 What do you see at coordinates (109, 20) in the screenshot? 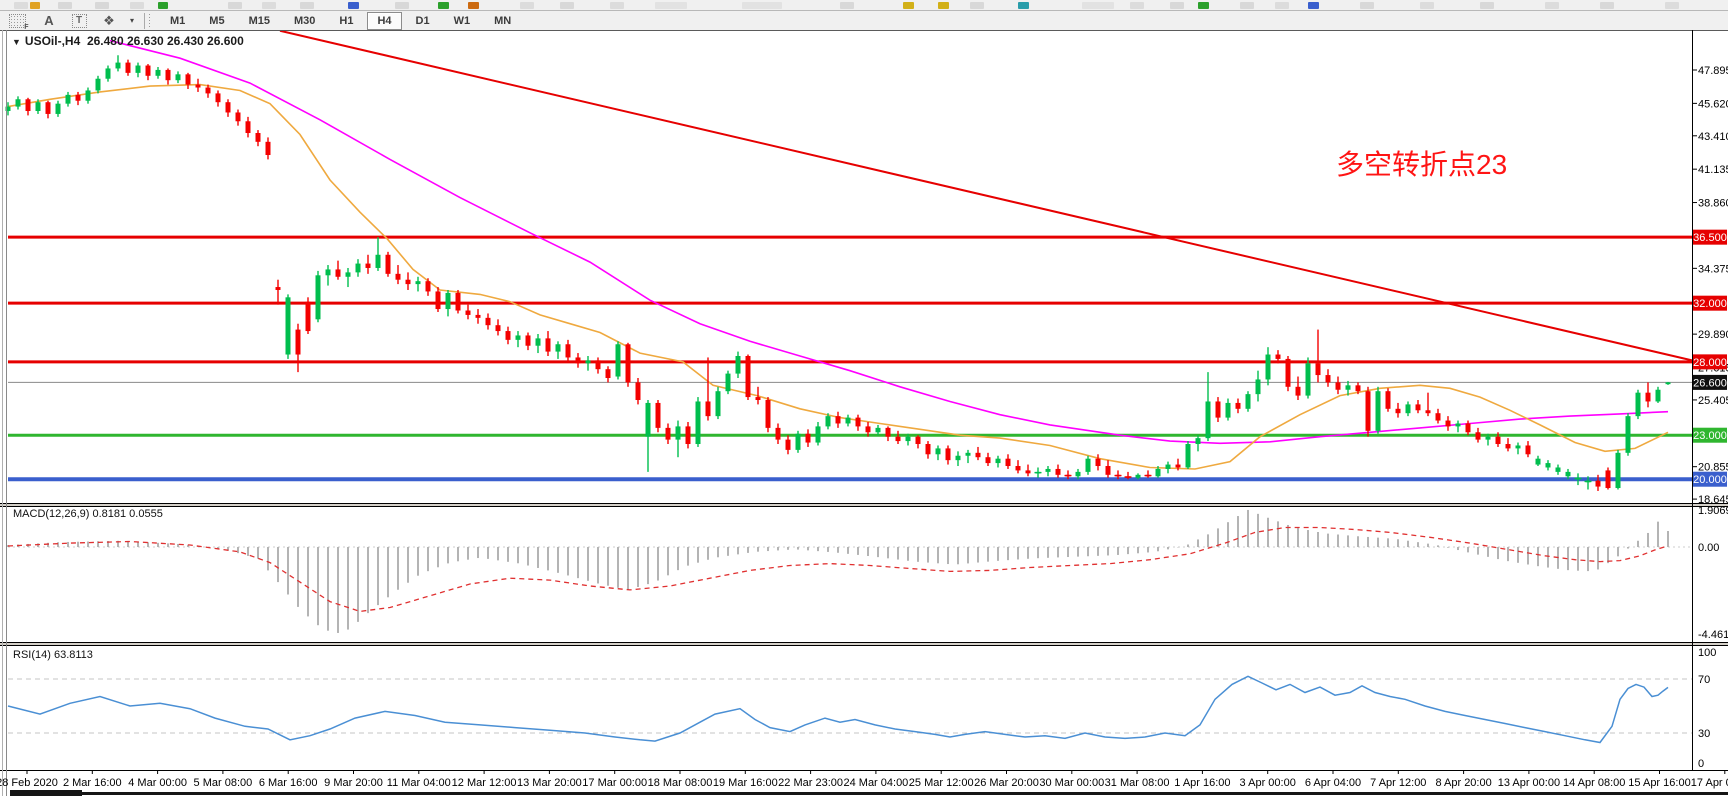
I see `arrow-tools-icon: ❖` at bounding box center [109, 20].